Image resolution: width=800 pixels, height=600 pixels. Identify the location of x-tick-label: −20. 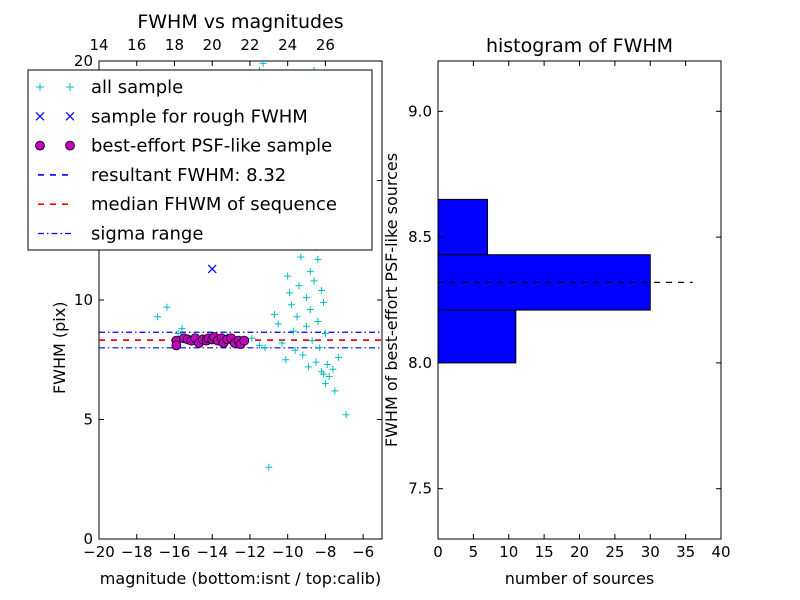
(99, 552).